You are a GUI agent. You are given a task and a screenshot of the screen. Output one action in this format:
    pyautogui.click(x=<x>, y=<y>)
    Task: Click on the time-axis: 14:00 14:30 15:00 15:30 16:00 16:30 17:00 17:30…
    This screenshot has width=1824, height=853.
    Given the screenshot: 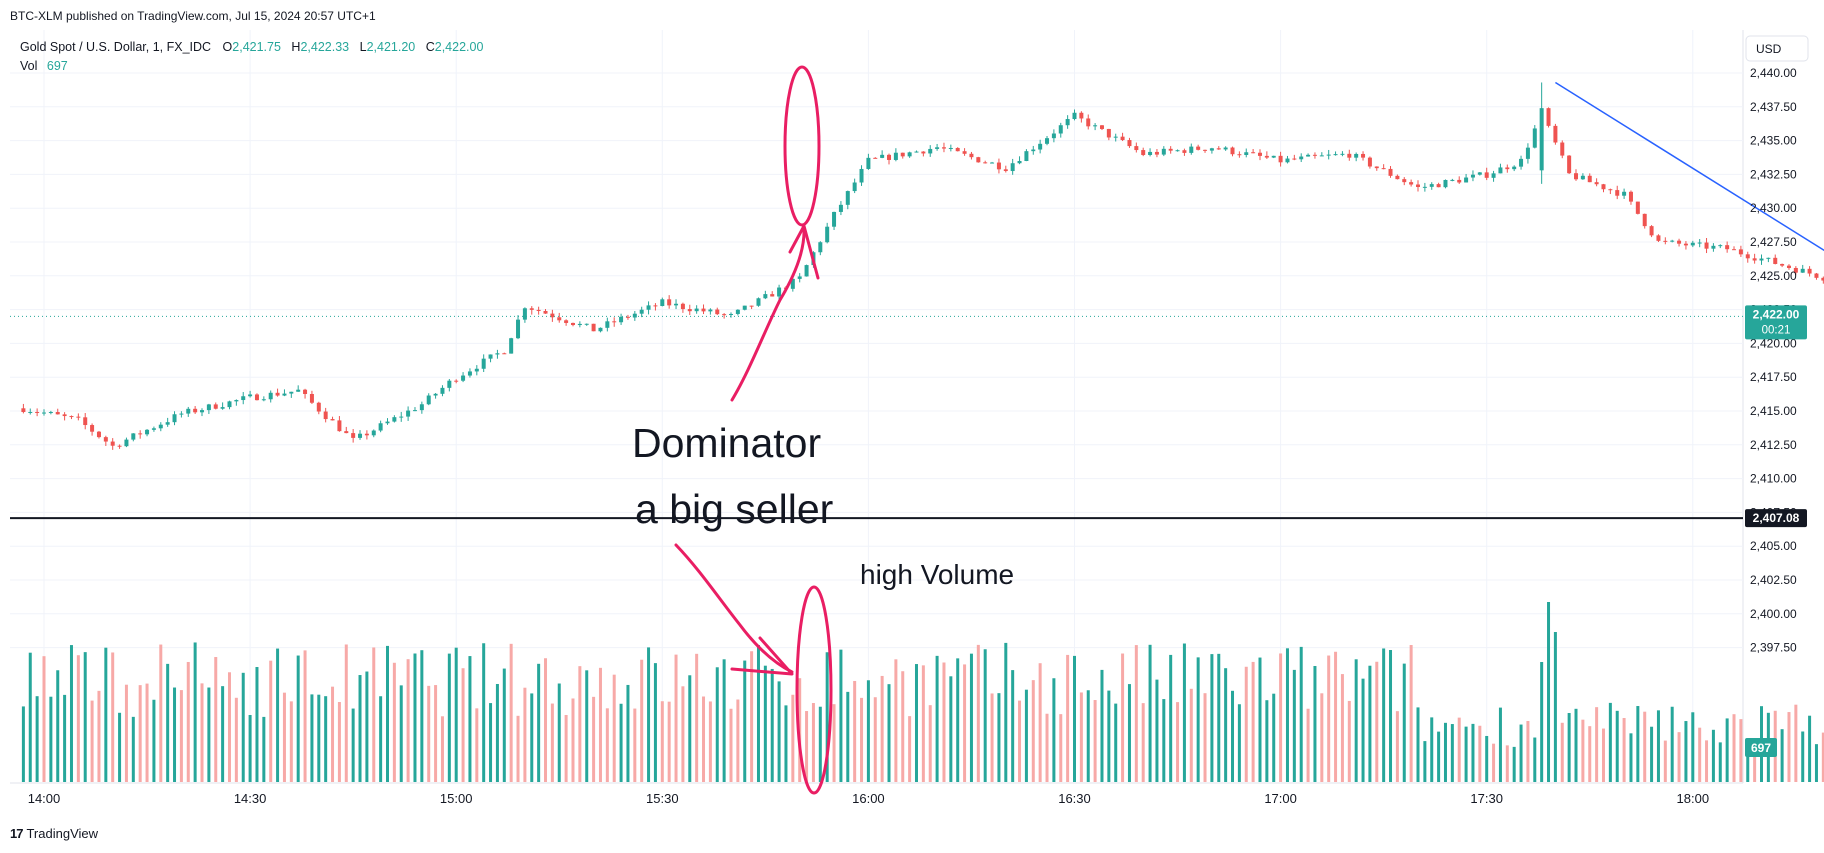 What is the action you would take?
    pyautogui.click(x=926, y=798)
    